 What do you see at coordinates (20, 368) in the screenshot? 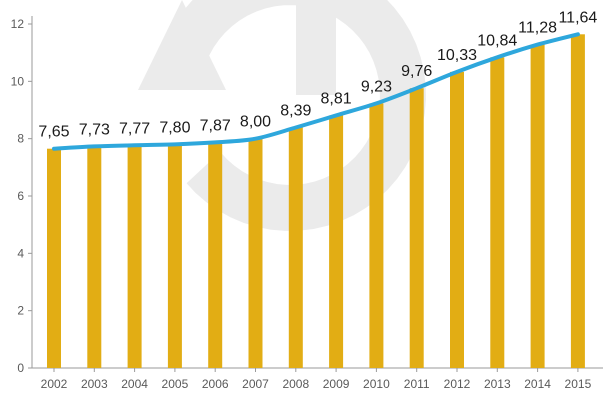
I see `y-tick-label: 0` at bounding box center [20, 368].